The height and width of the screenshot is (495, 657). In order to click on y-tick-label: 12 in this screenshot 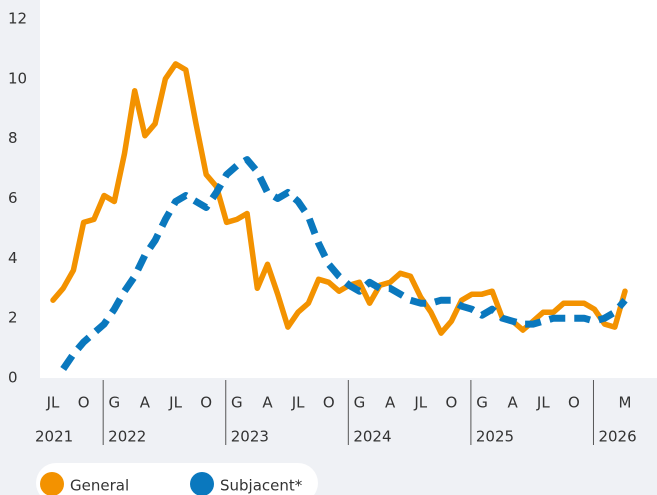, I will do `click(17, 19)`.